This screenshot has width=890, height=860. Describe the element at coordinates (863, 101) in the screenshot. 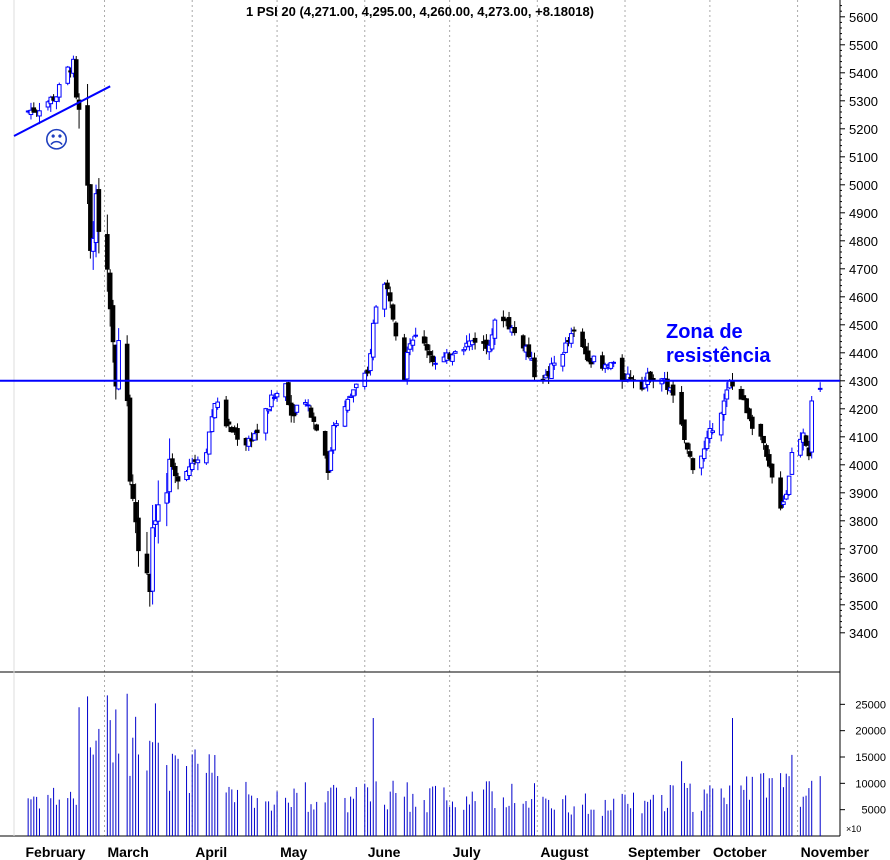

I see `price-tick-label: 5300` at that location.